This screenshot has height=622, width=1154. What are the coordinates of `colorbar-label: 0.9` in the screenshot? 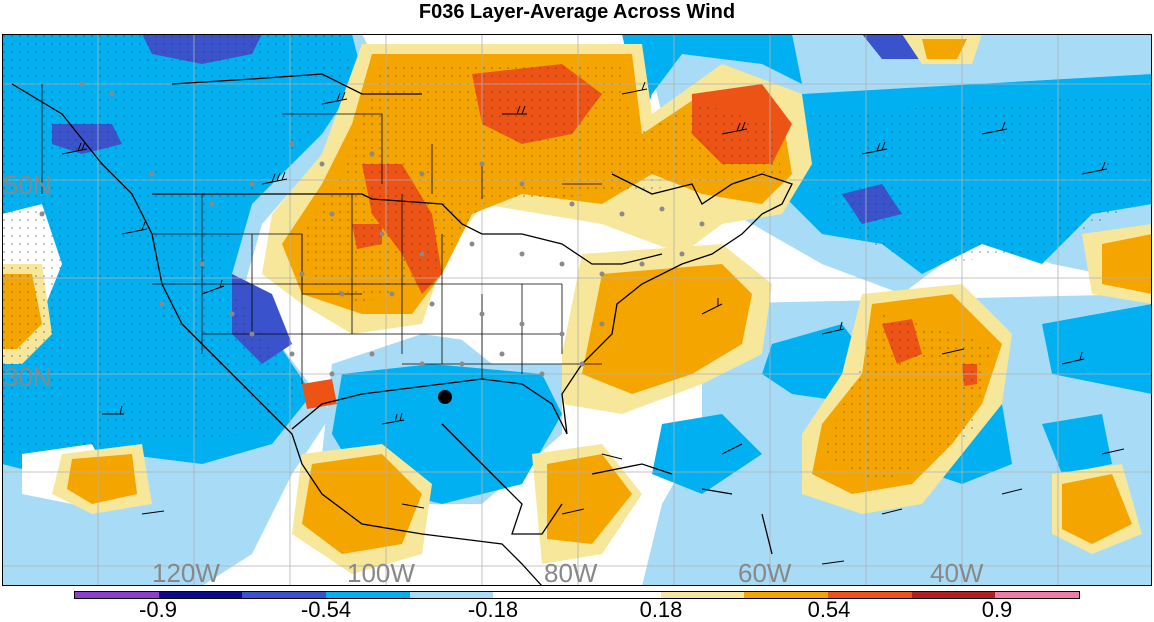 It's located at (997, 609).